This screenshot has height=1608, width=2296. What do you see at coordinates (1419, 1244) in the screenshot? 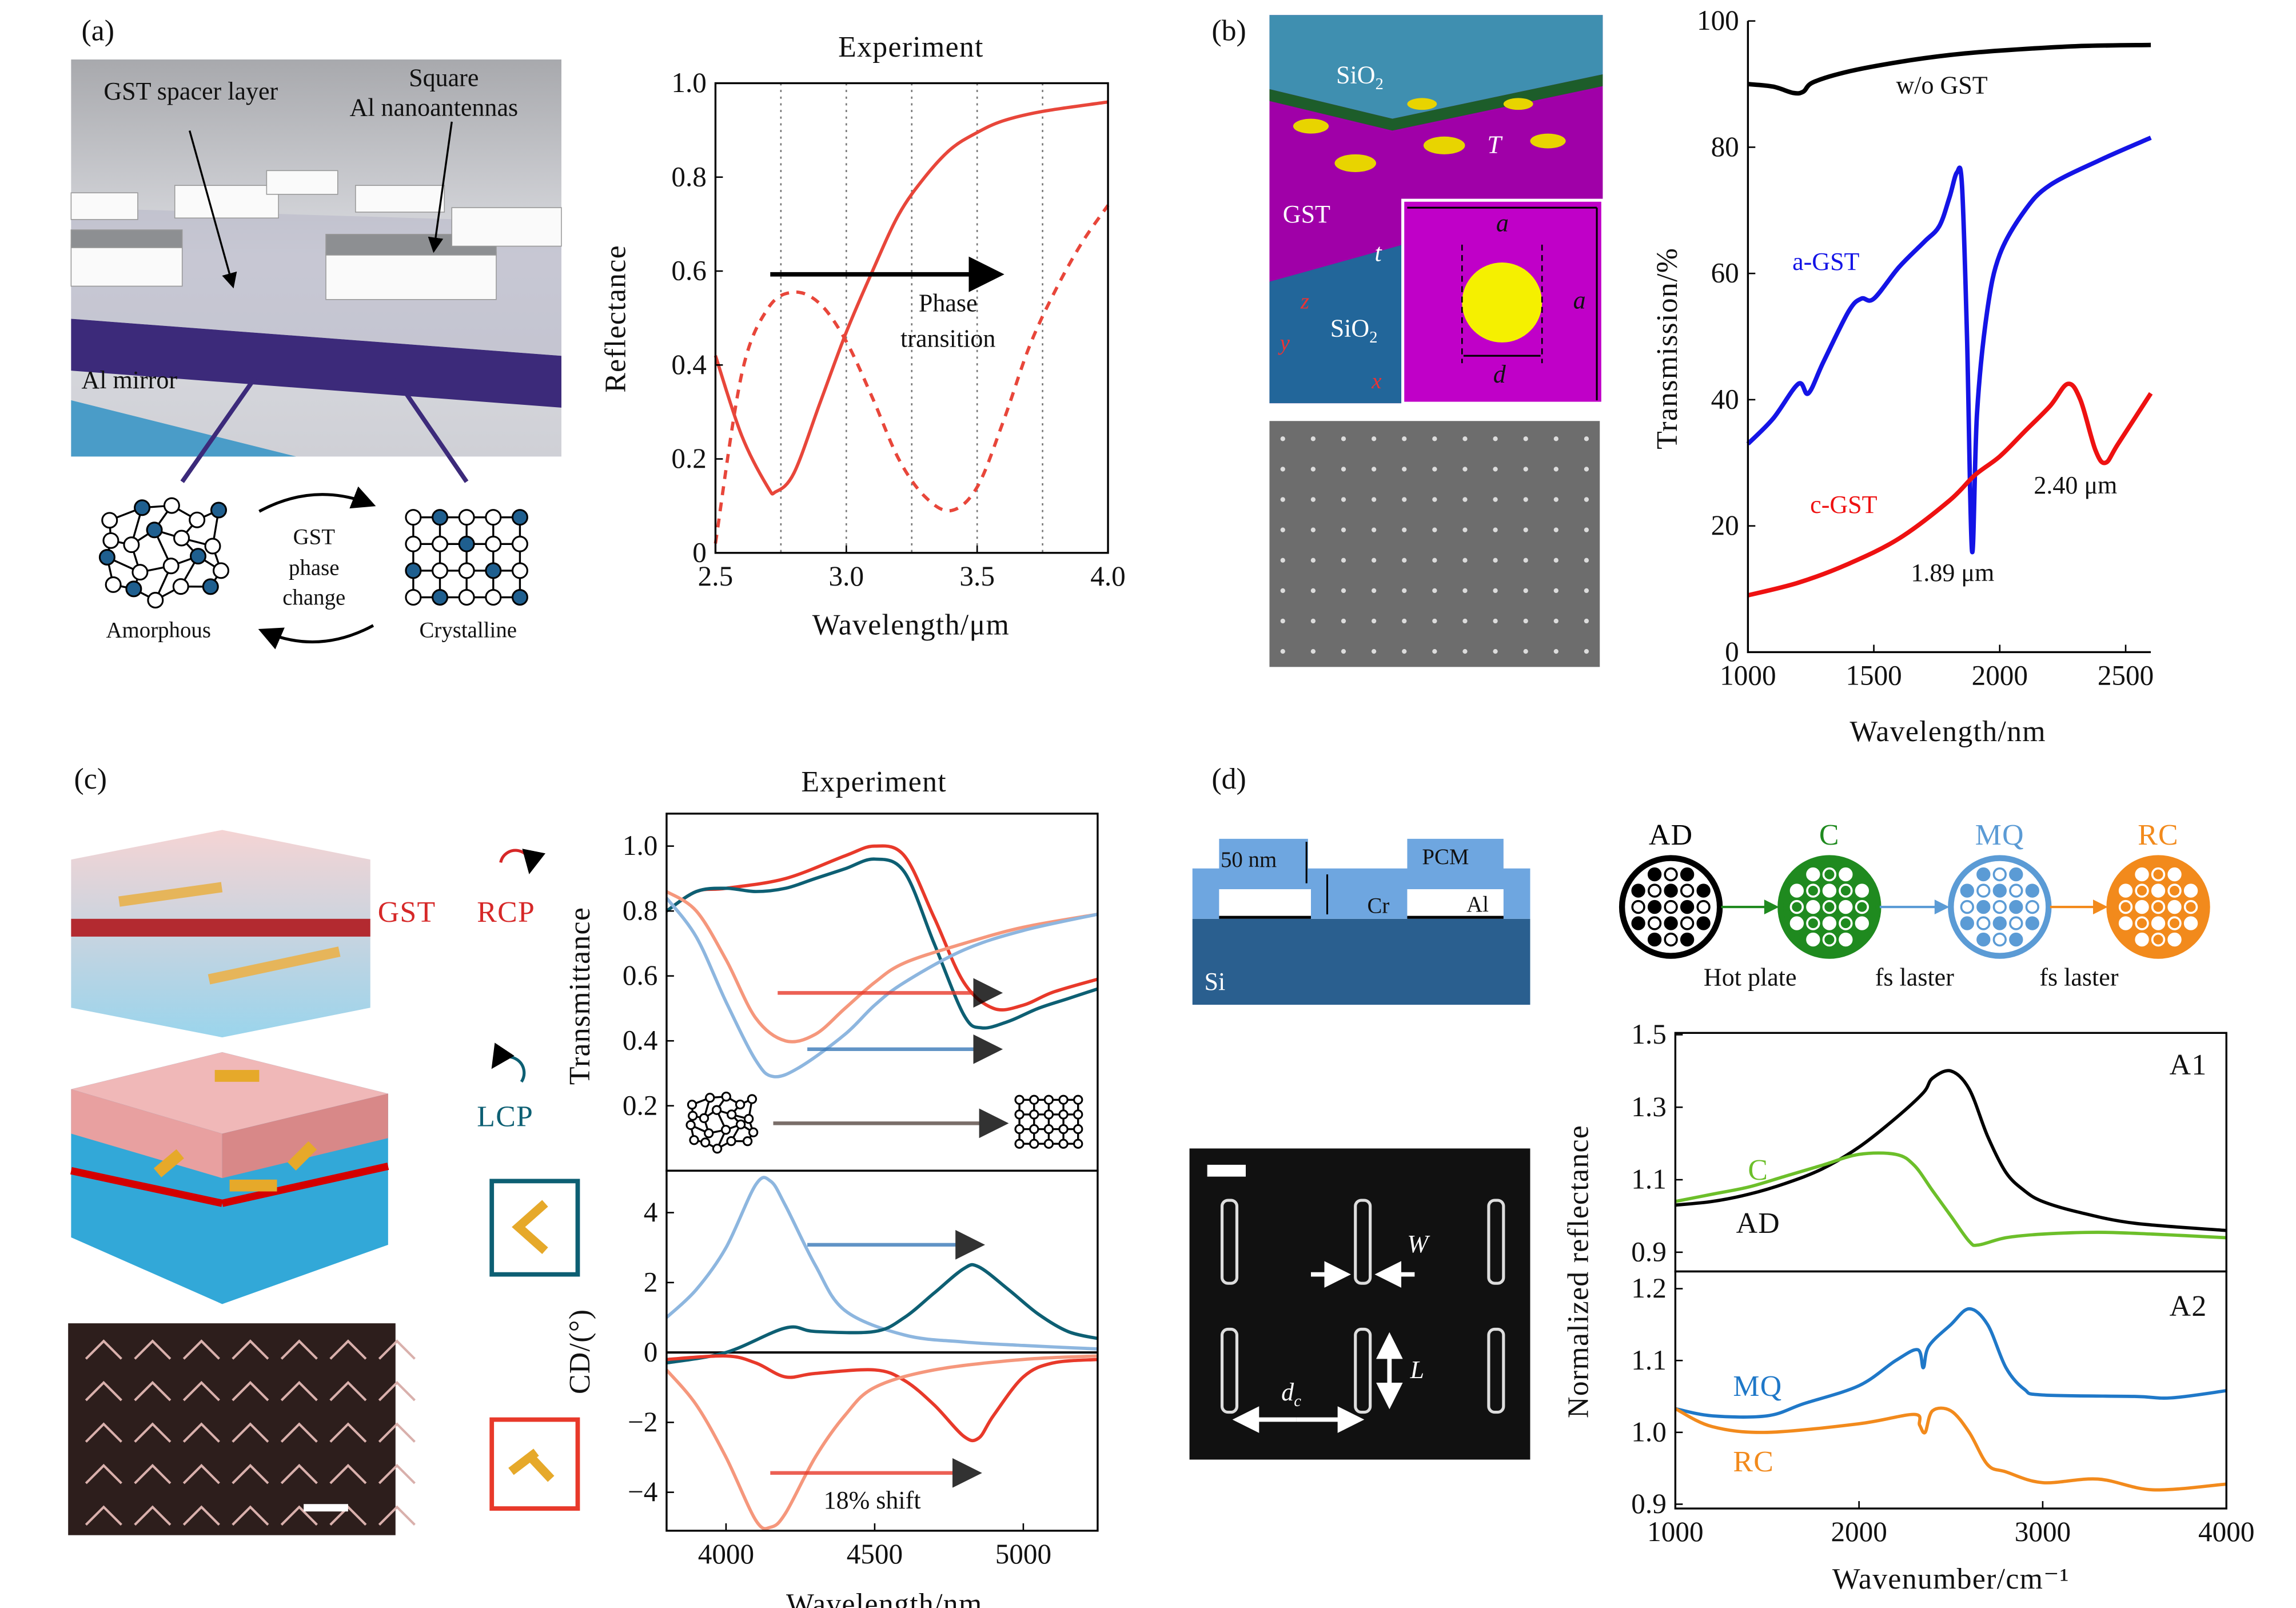
I see `label-w: W` at bounding box center [1419, 1244].